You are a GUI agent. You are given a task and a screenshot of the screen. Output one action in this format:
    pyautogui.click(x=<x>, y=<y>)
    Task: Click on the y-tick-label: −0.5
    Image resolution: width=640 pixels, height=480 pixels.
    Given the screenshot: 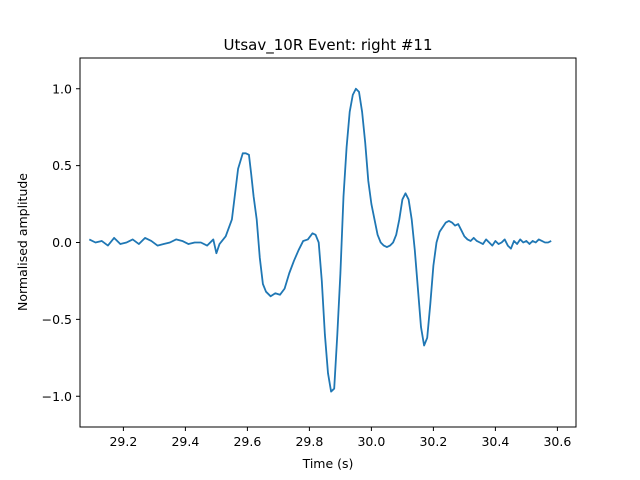 What is the action you would take?
    pyautogui.click(x=57, y=319)
    